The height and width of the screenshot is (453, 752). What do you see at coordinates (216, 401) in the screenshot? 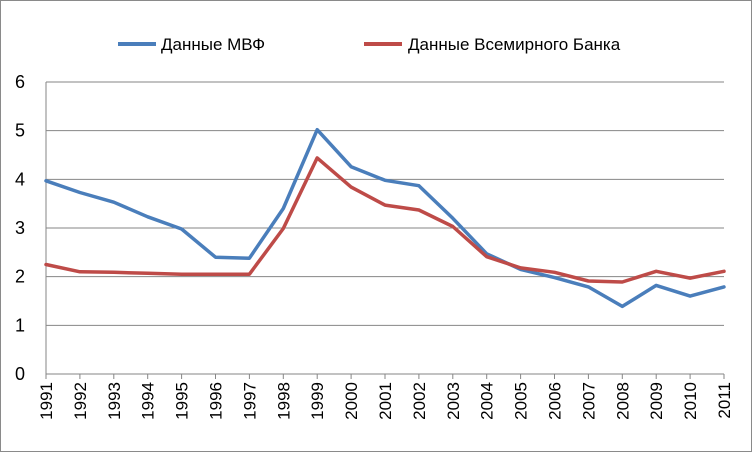
I see `x-tick-label: 1996` at bounding box center [216, 401].